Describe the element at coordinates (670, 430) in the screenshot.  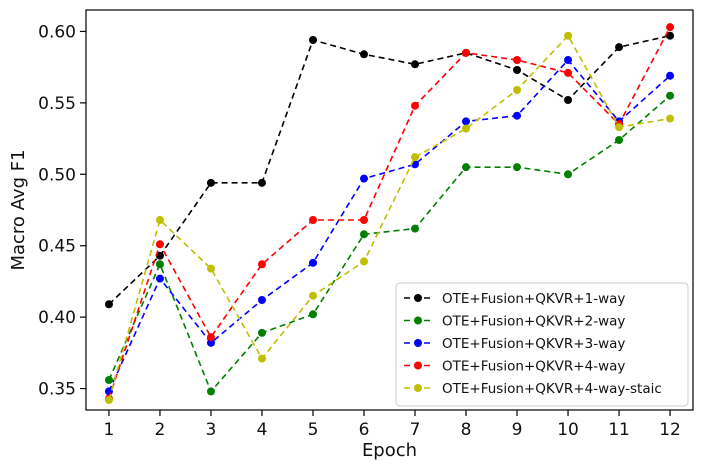
I see `x-tick-label: 12` at that location.